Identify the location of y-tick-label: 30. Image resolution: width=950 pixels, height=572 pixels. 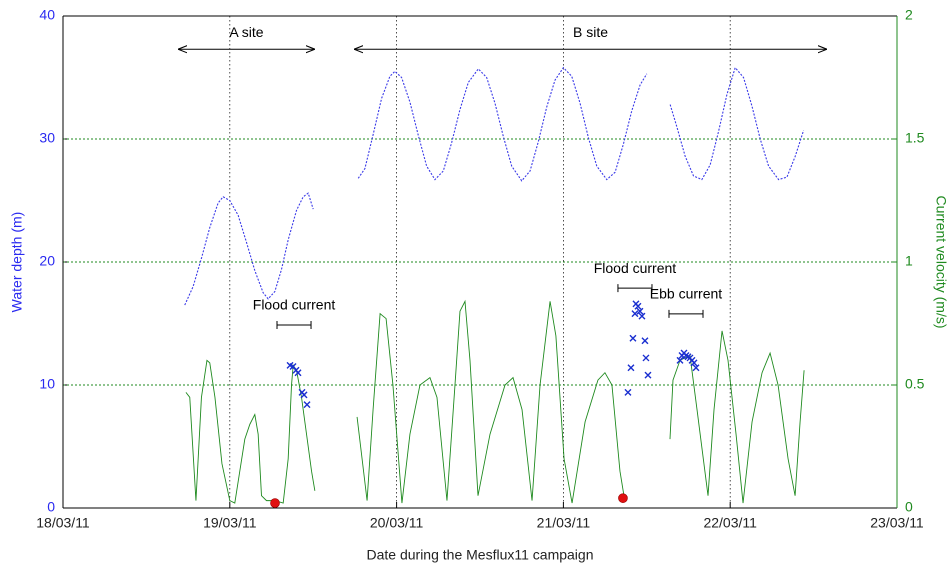
(47, 138).